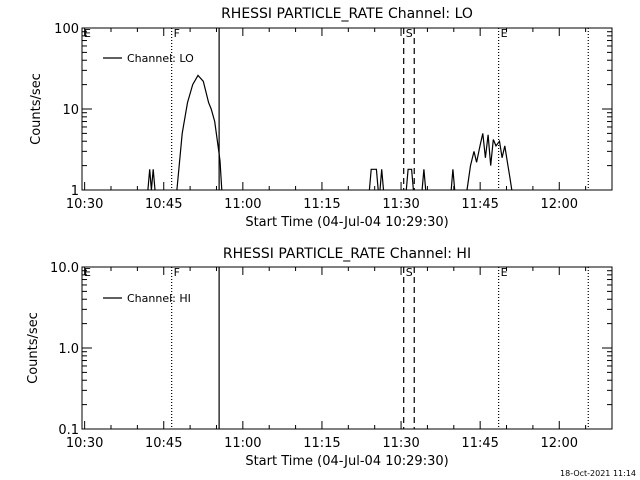 The height and width of the screenshot is (480, 640). I want to click on y-tick-label: 0.1, so click(68, 430).